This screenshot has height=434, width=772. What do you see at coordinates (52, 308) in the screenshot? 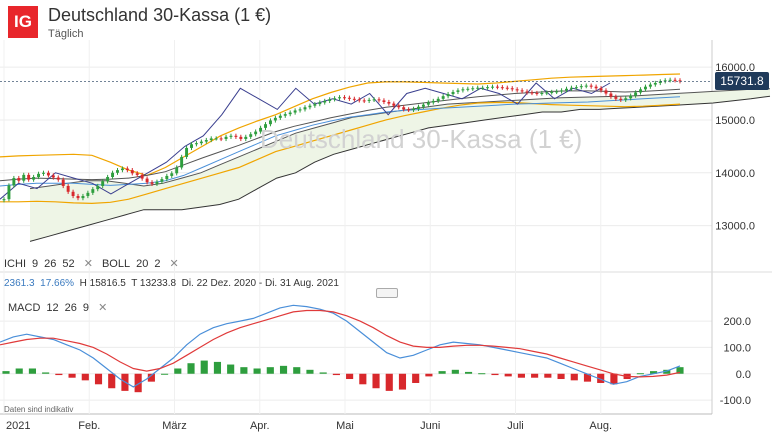
I see `macd-param-1: 12` at bounding box center [52, 308].